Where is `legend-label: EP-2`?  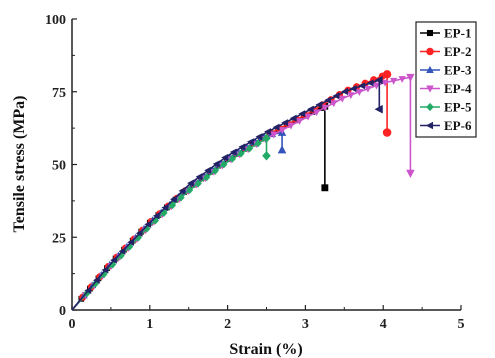
legend-label: EP-2 is located at coordinates (457, 51).